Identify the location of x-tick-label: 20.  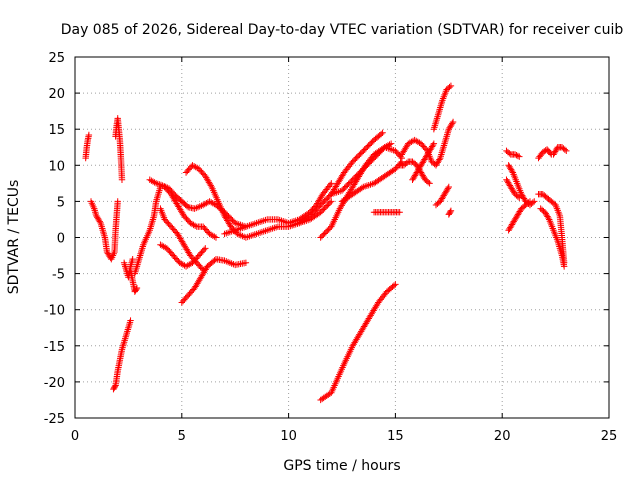
(502, 436).